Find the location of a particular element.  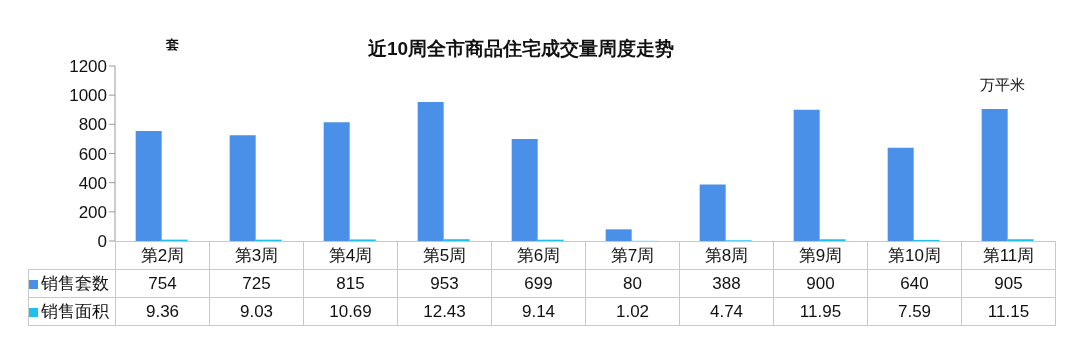

data-label: 953 is located at coordinates (444, 283).